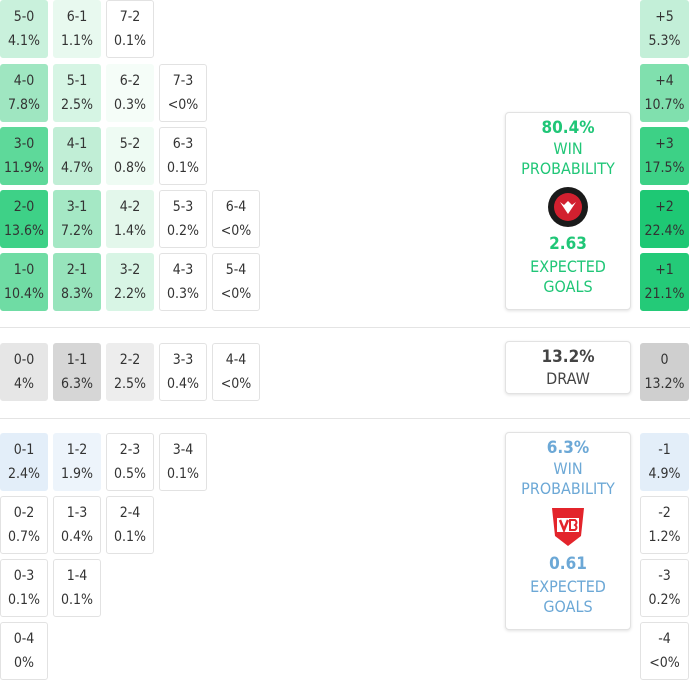 This screenshot has height=684, width=690. Describe the element at coordinates (77, 144) in the screenshot. I see `score: 4-1` at that location.